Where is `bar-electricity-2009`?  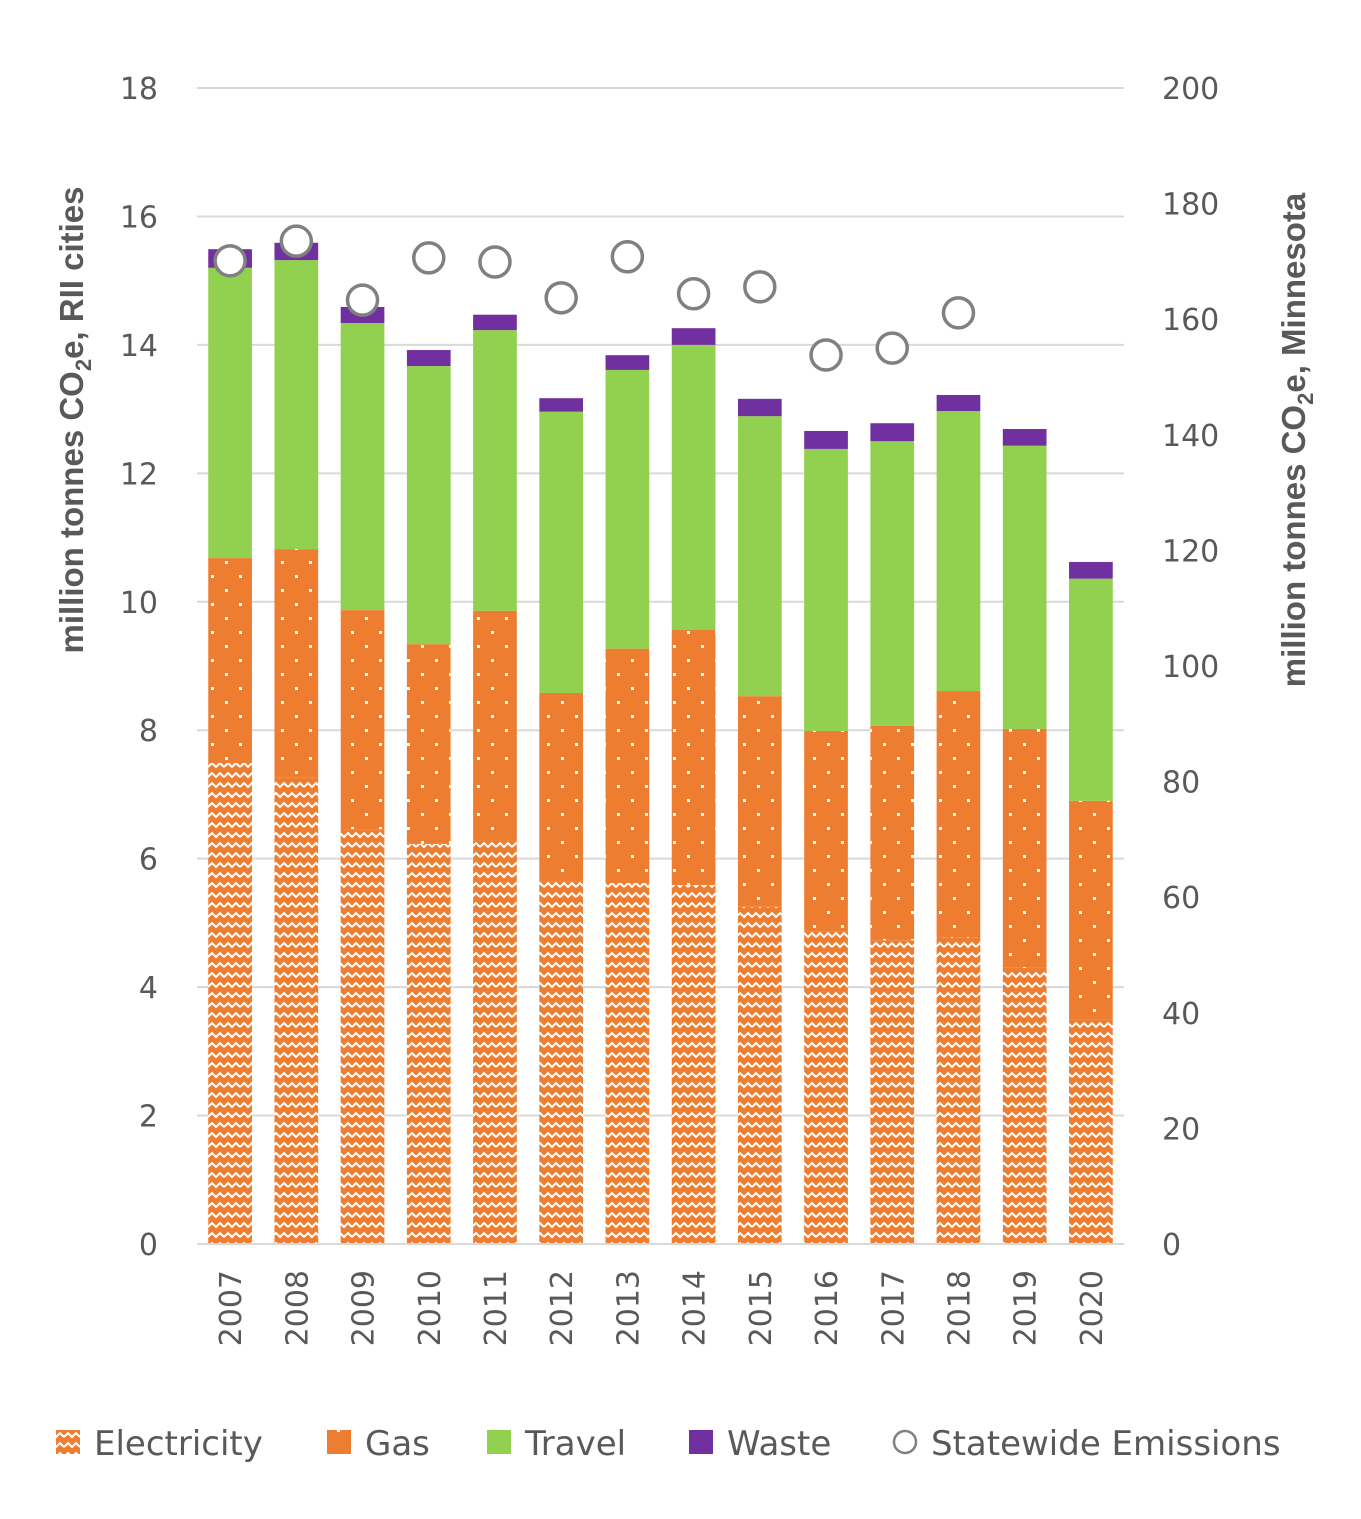
bar-electricity-2009 is located at coordinates (362, 1036).